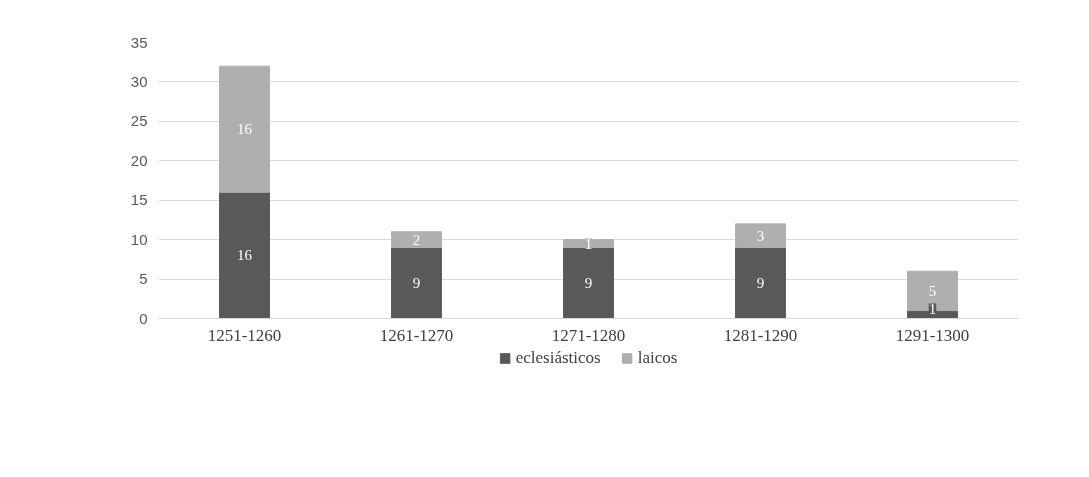 This screenshot has height=477, width=1089. What do you see at coordinates (416, 335) in the screenshot?
I see `x-tick-label: 1261-1270` at bounding box center [416, 335].